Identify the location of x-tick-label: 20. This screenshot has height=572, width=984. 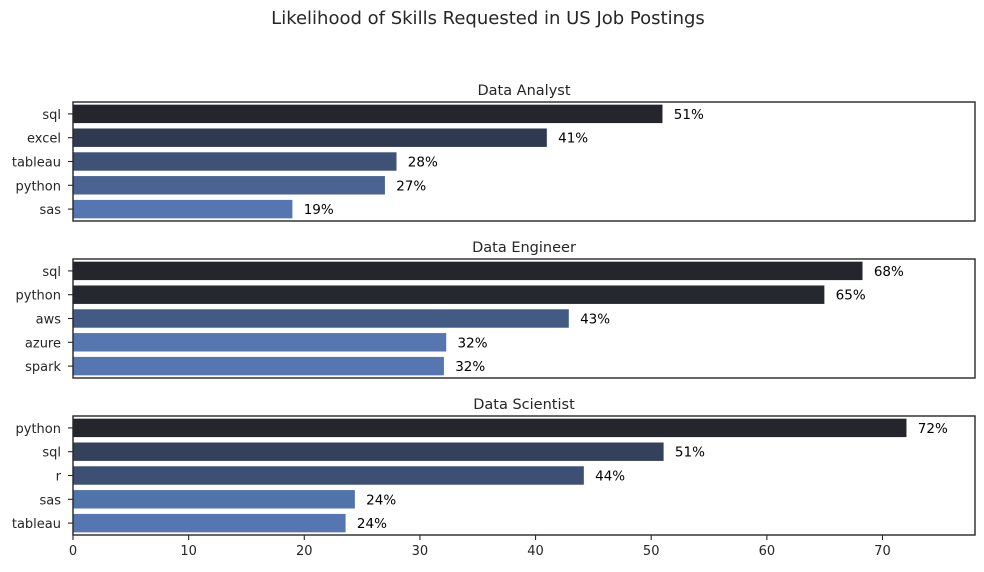
(304, 551).